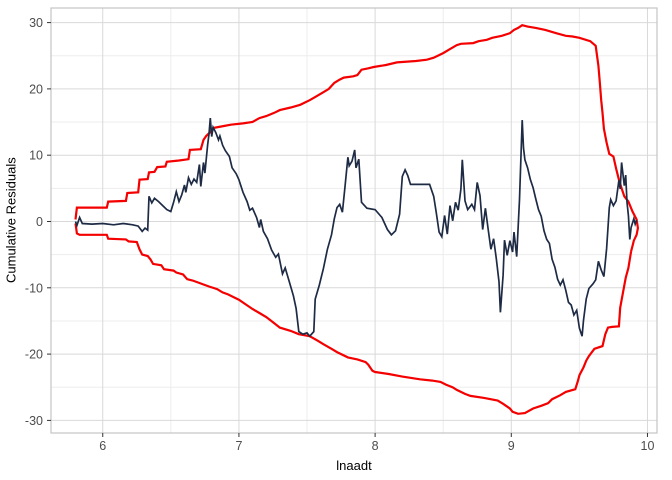 This screenshot has width=672, height=480. What do you see at coordinates (102, 446) in the screenshot?
I see `x-tick-label: 6` at bounding box center [102, 446].